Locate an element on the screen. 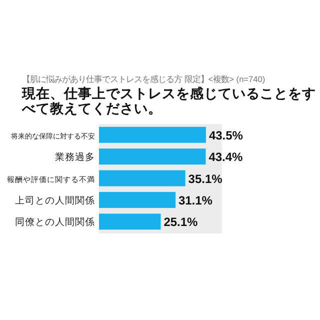  data-label: 31.1% is located at coordinates (195, 200).